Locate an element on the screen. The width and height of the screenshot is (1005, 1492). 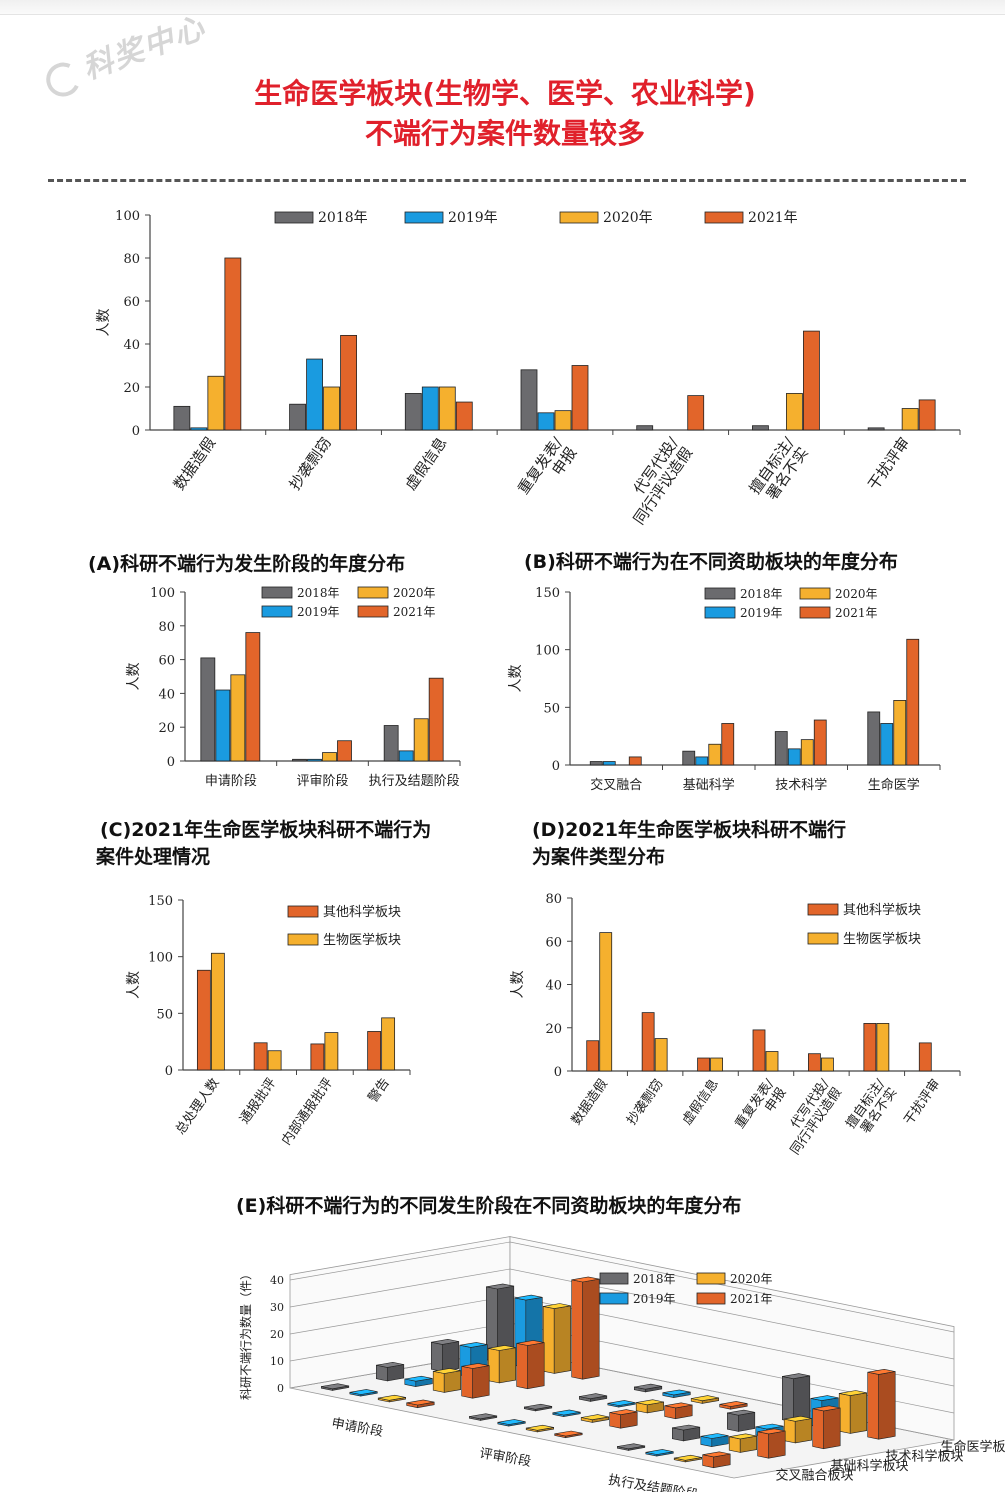
stage-label: 执行及结题阶段 is located at coordinates (653, 1482).